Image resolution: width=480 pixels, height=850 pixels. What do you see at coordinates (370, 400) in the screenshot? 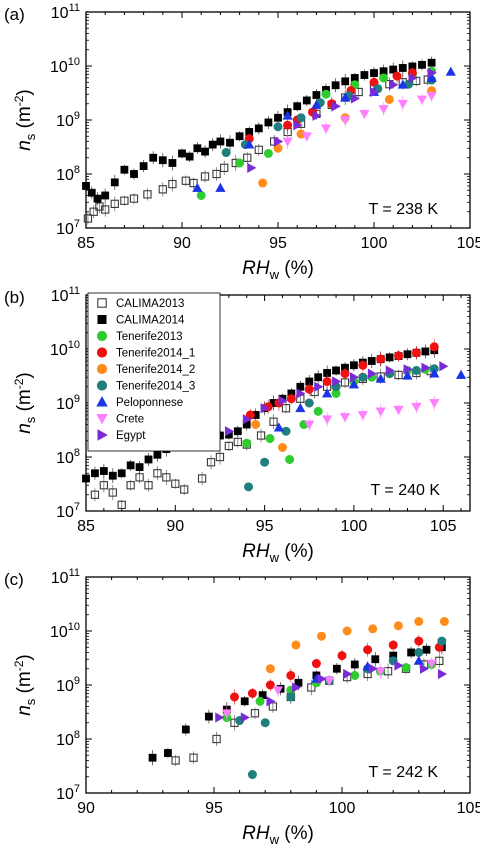
I see `series-peloponnese` at bounding box center [370, 400].